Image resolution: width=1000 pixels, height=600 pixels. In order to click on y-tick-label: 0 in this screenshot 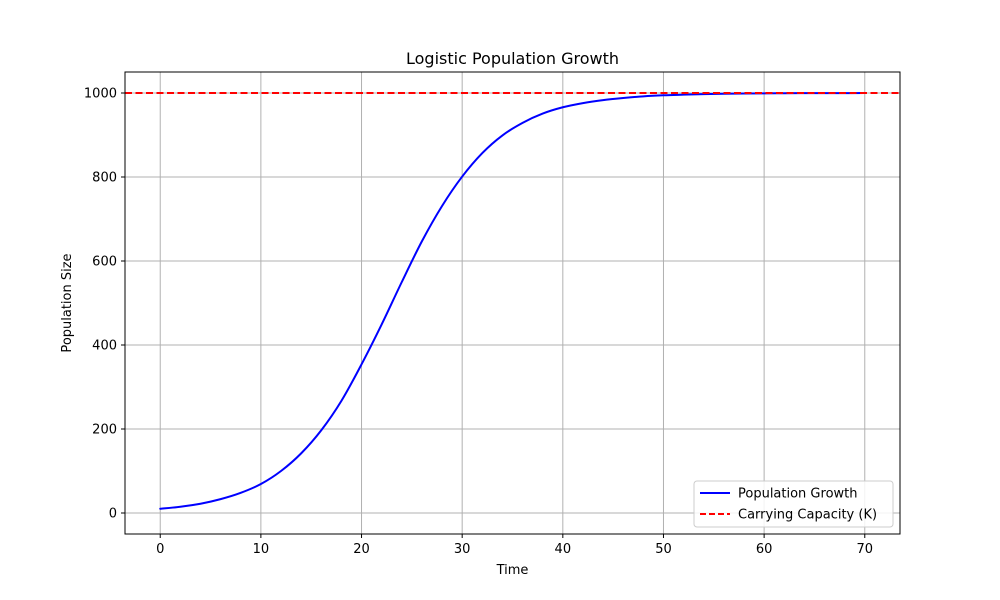, I will do `click(113, 514)`.